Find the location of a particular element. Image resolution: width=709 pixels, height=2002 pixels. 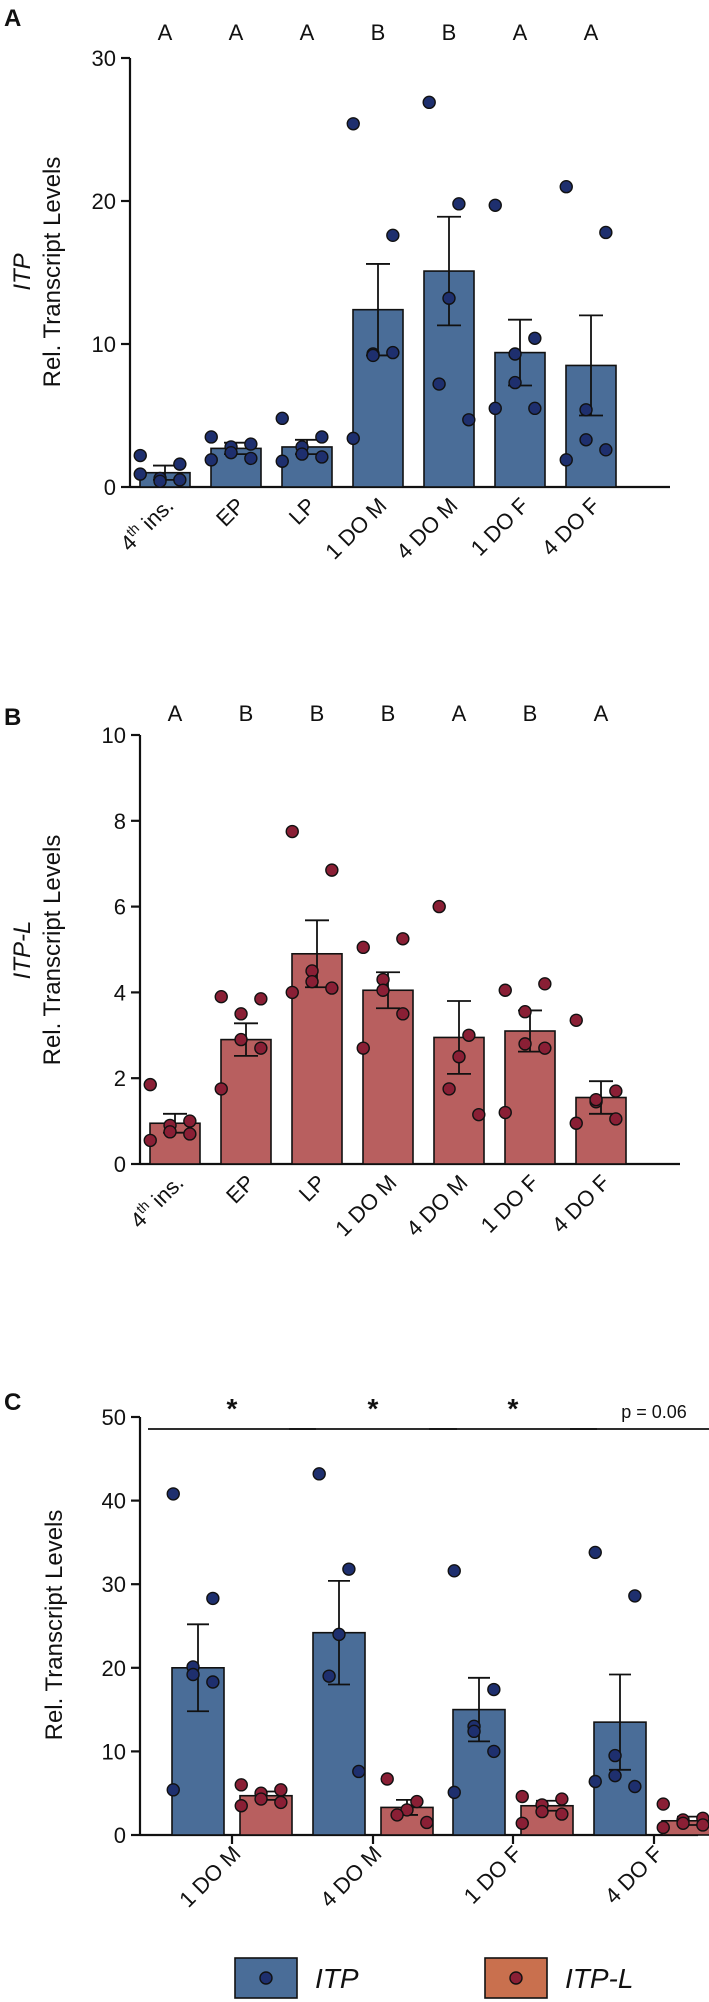

panel-c-significance-label: p = 0.06 is located at coordinates (654, 1412).